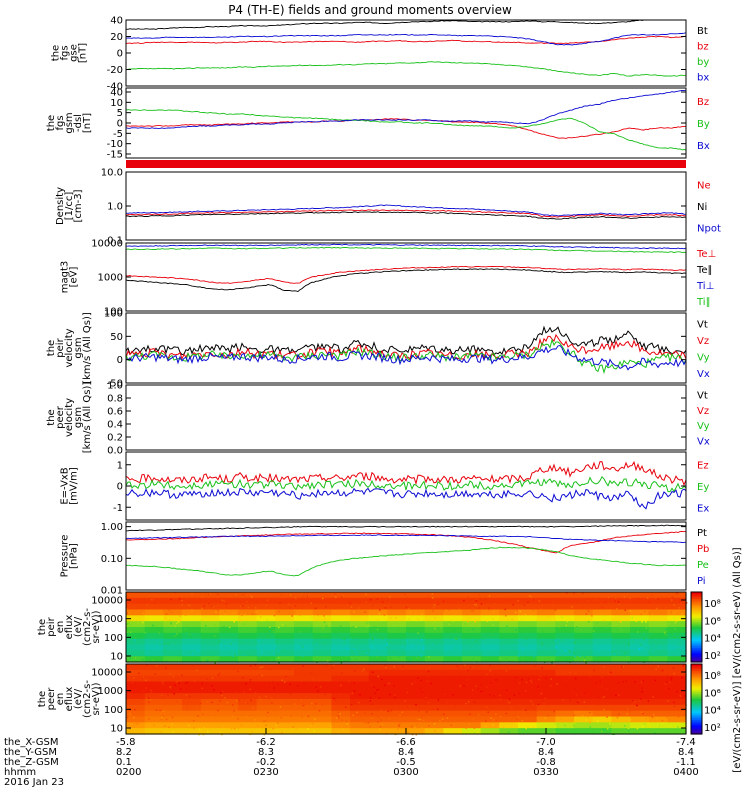 This screenshot has width=750, height=800. What do you see at coordinates (406, 473) in the screenshot?
I see `series-ez-line` at bounding box center [406, 473].